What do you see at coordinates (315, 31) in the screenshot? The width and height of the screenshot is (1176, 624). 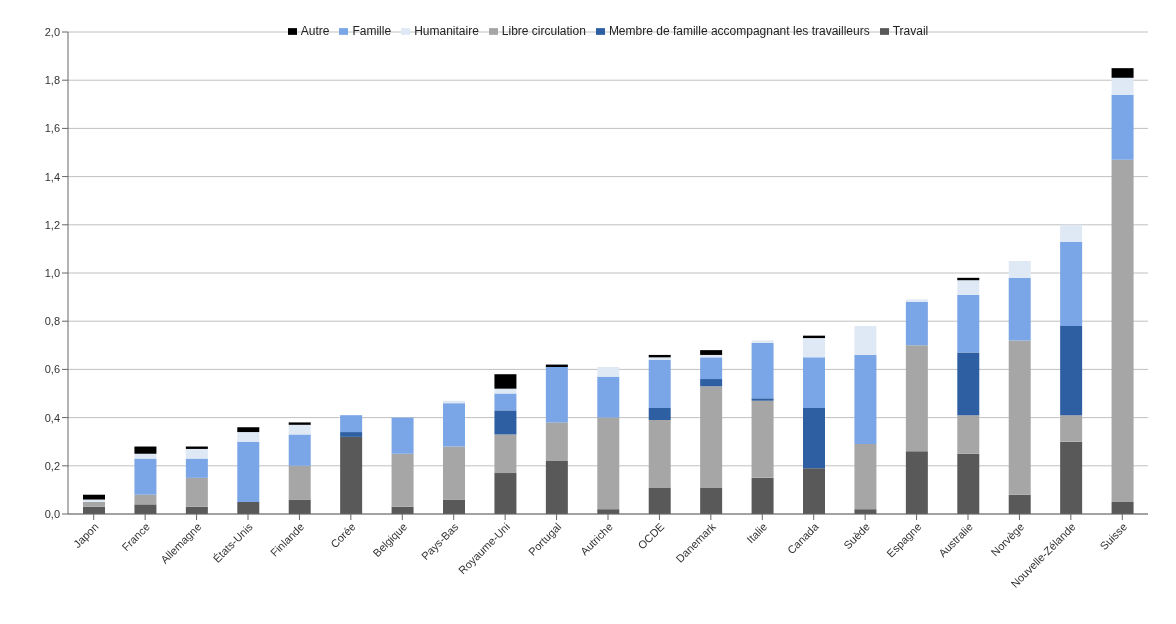 I see `legend-label: Autre` at bounding box center [315, 31].